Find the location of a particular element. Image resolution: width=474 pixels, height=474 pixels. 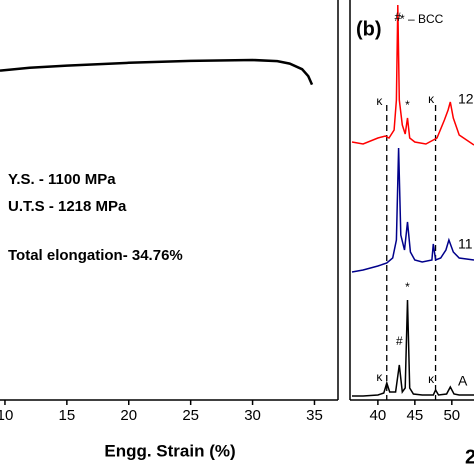

x-tick-label: 40 is located at coordinates (378, 415).